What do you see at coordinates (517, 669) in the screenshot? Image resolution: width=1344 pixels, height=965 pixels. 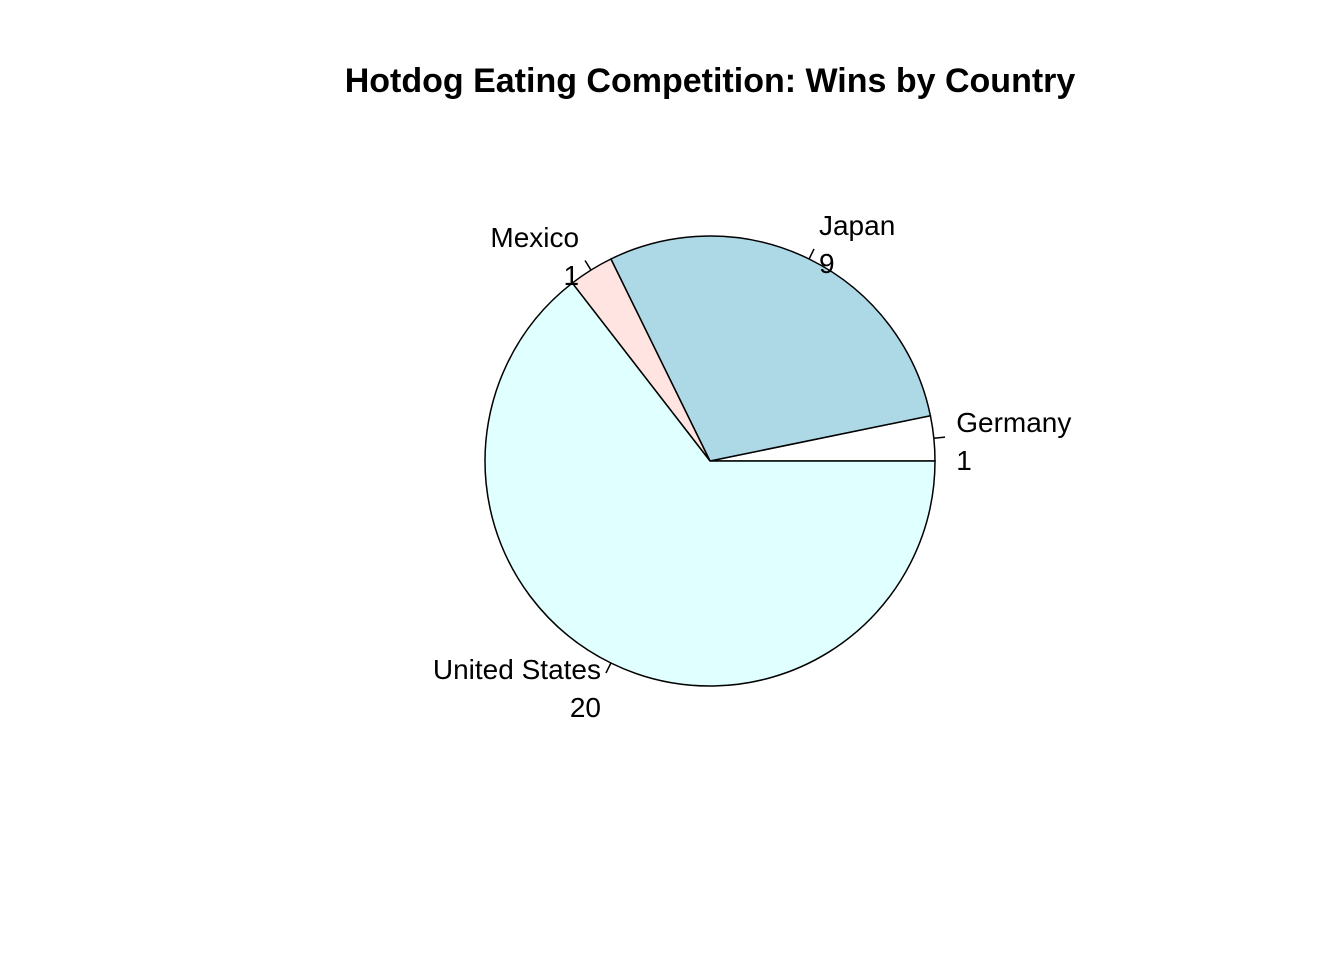 I see `pie-label-name-united-states: United States` at bounding box center [517, 669].